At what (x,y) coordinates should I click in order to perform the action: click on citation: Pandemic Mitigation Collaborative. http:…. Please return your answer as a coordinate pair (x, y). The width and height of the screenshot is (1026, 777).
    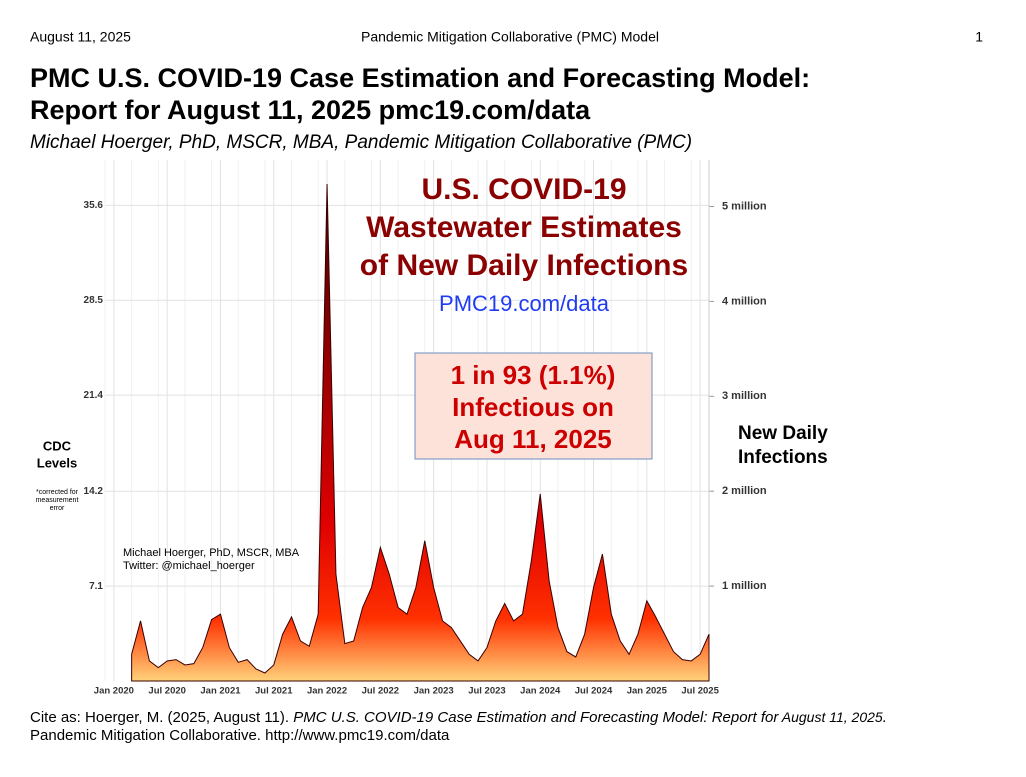
    Looking at the image, I should click on (240, 735).